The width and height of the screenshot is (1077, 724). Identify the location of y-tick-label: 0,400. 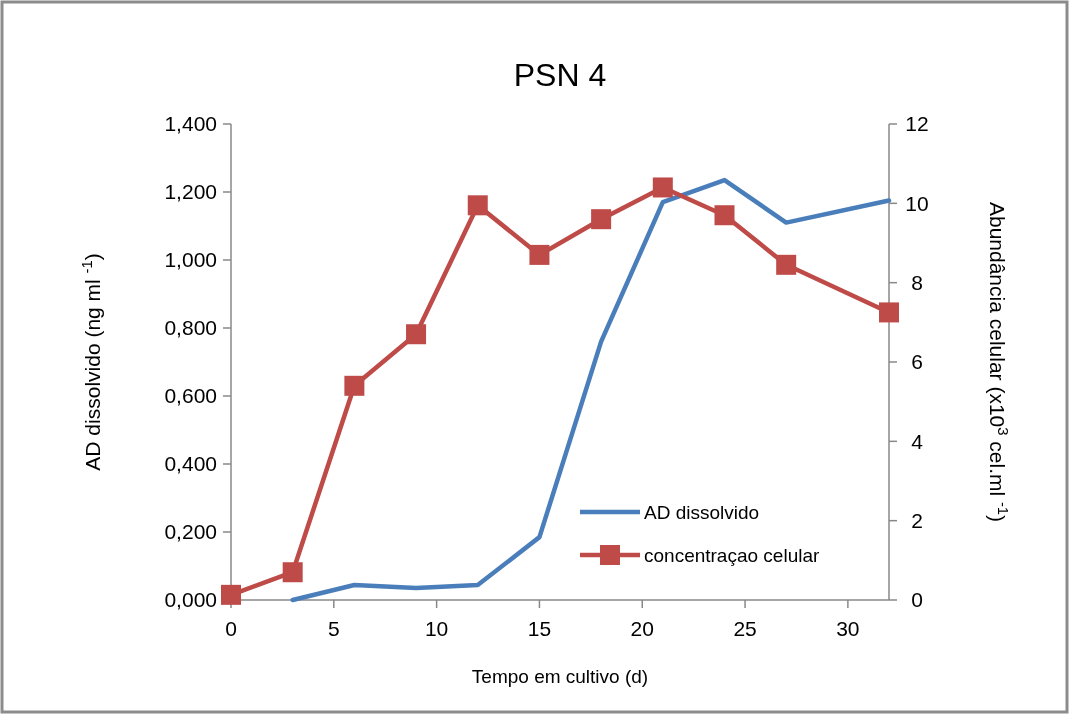
(190, 464).